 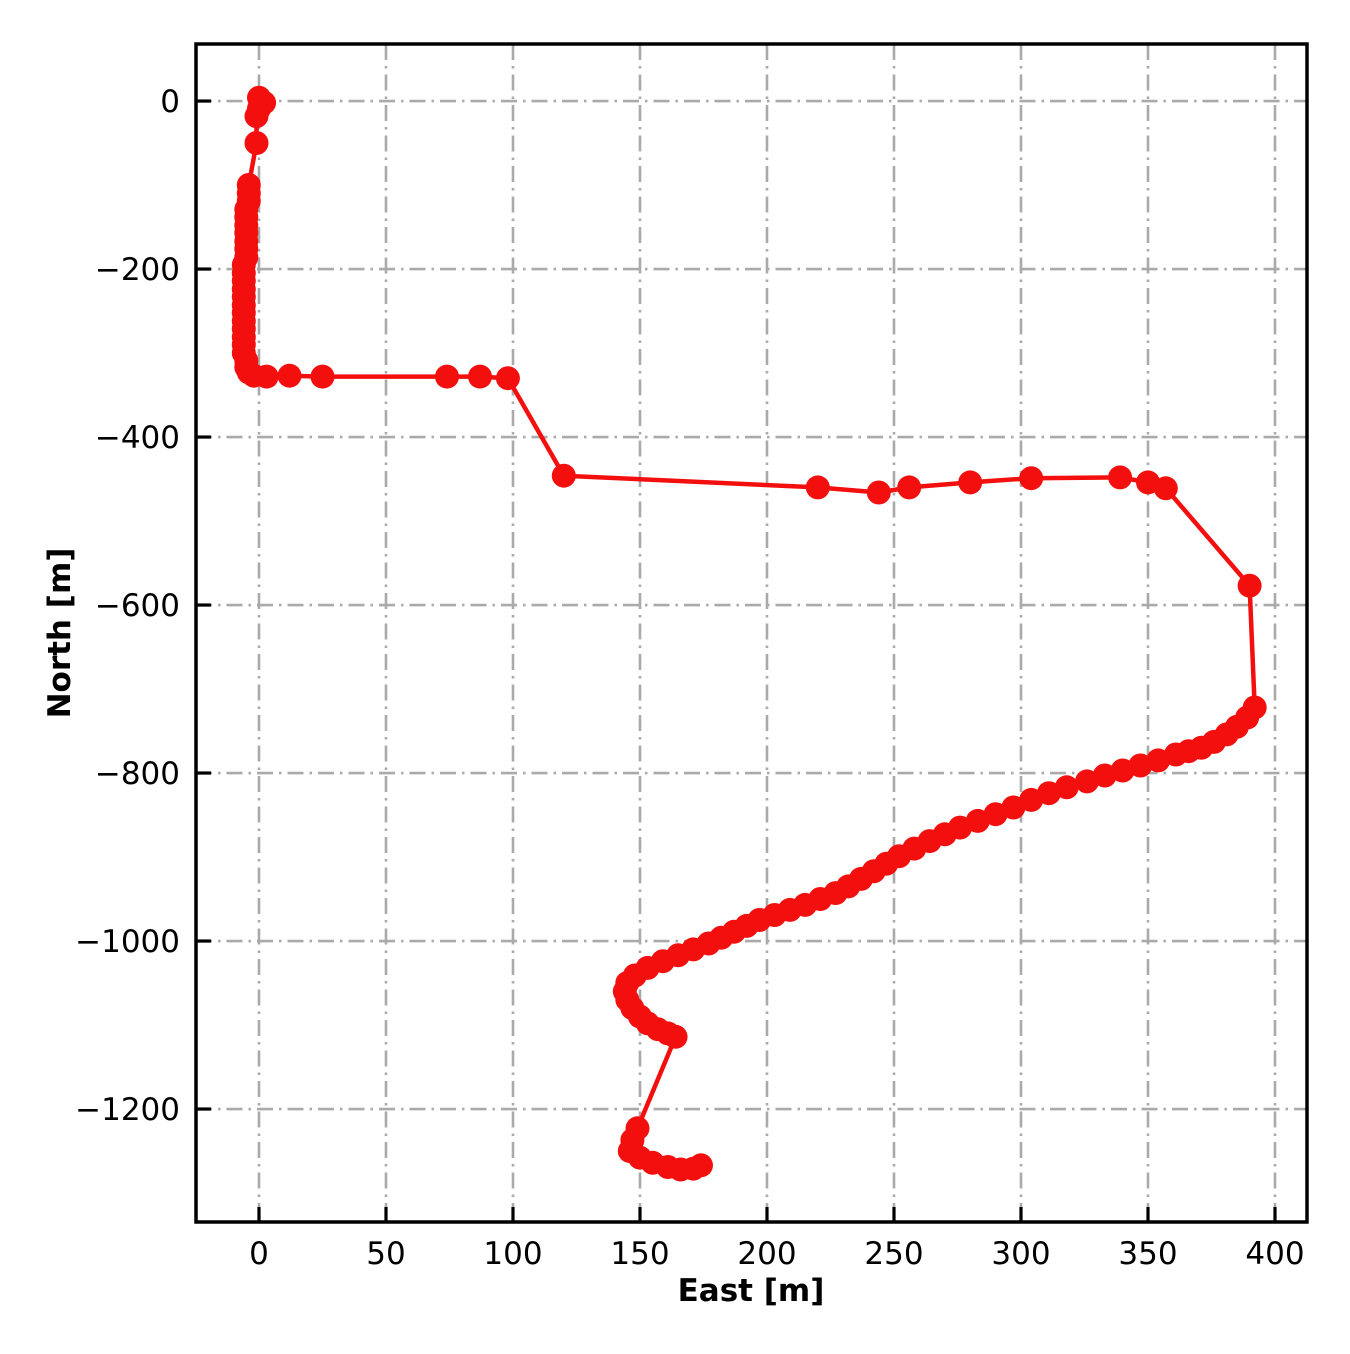 What do you see at coordinates (259, 1254) in the screenshot?
I see `x-tick-label: 0` at bounding box center [259, 1254].